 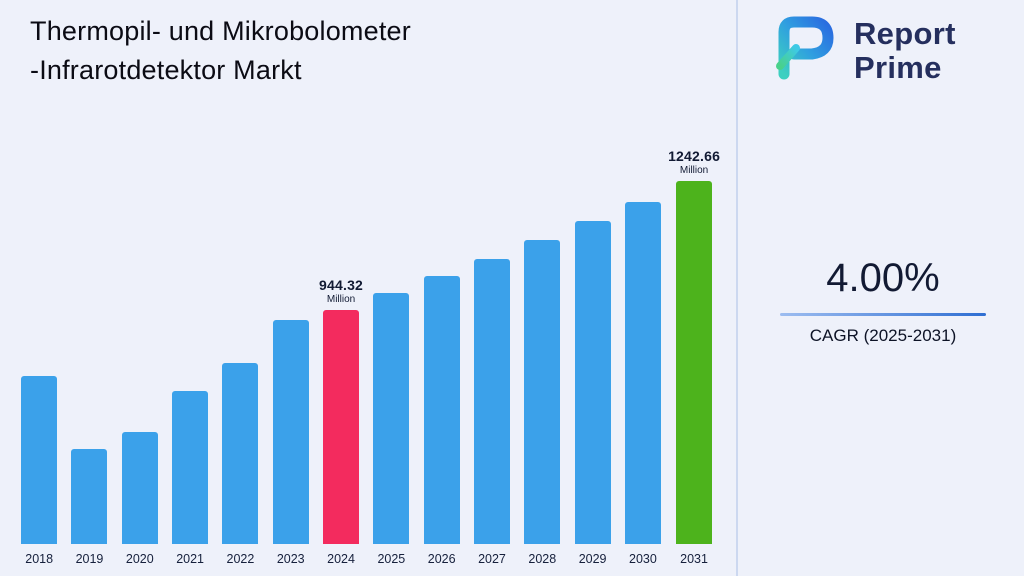 What do you see at coordinates (39, 460) in the screenshot?
I see `bar-2018` at bounding box center [39, 460].